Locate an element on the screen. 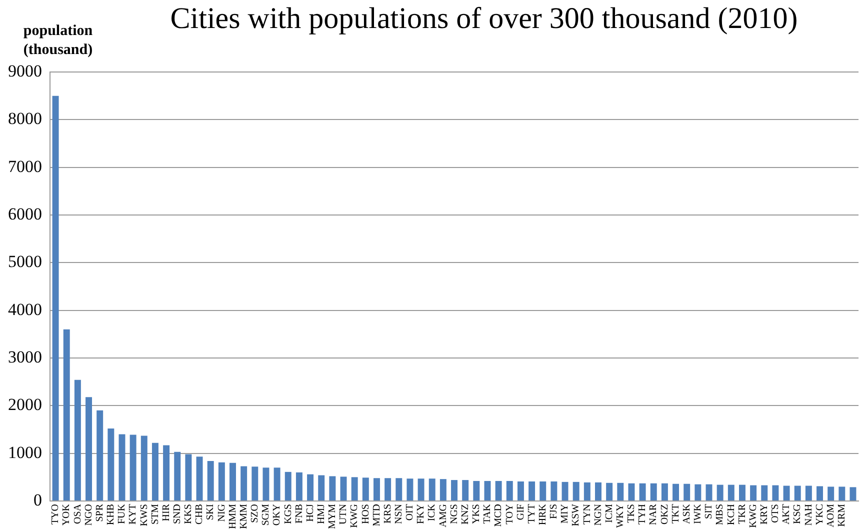 This screenshot has height=532, width=868. chart-title: Cities with populations of over 300 thousand (2010) is located at coordinates (484, 19).